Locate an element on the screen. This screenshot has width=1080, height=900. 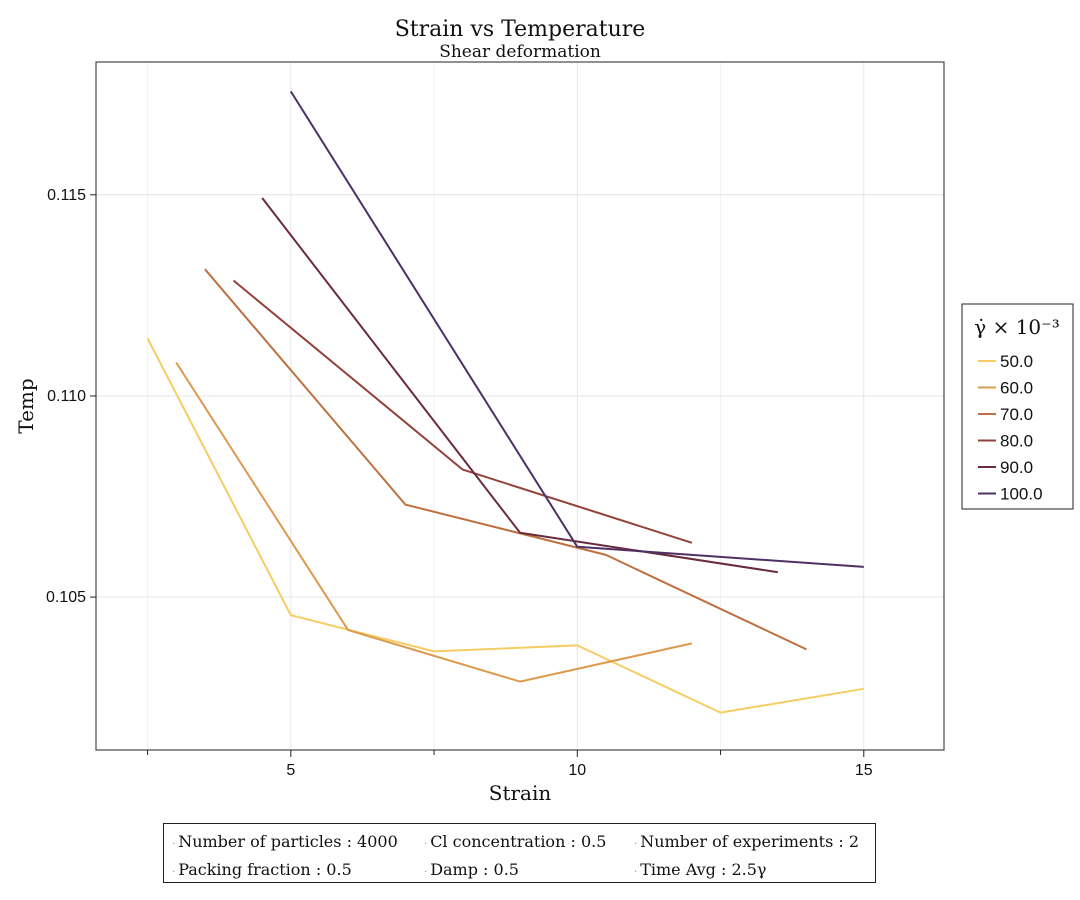
info-item: · Number of particles : 4000 is located at coordinates (285, 841).